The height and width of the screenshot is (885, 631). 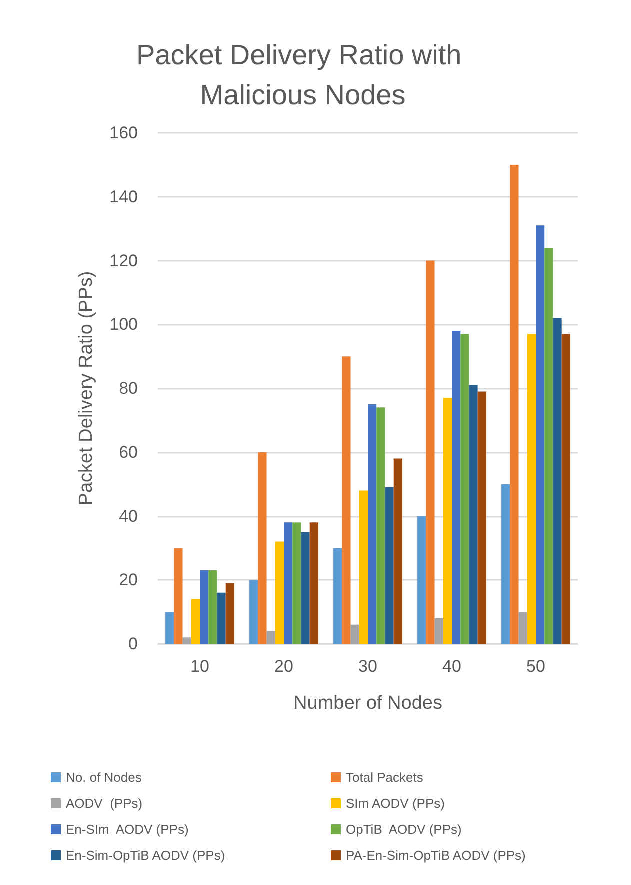 I want to click on legend-label: No. of Nodes, so click(x=104, y=777).